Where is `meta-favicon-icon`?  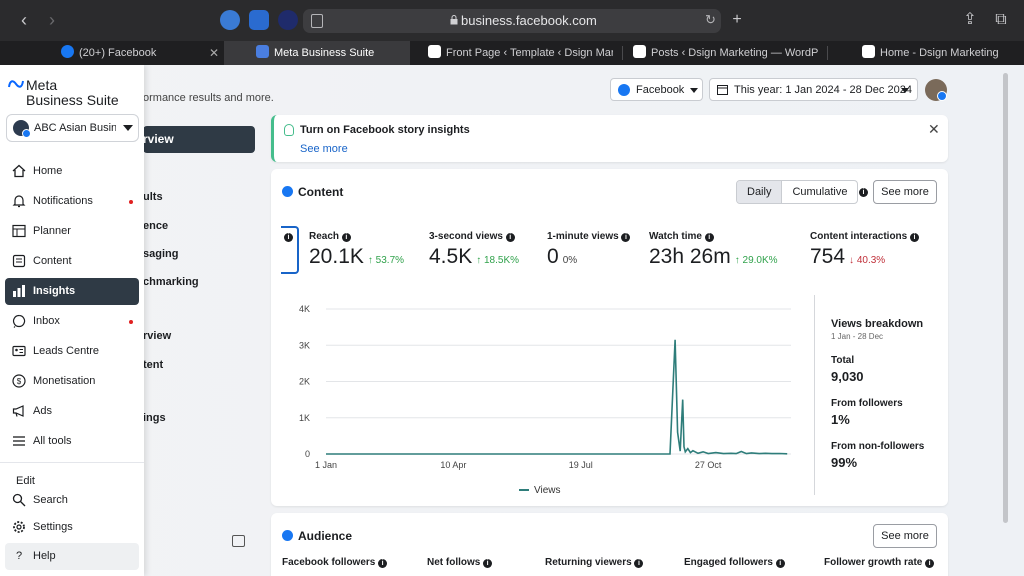
meta-favicon-icon is located at coordinates (262, 51).